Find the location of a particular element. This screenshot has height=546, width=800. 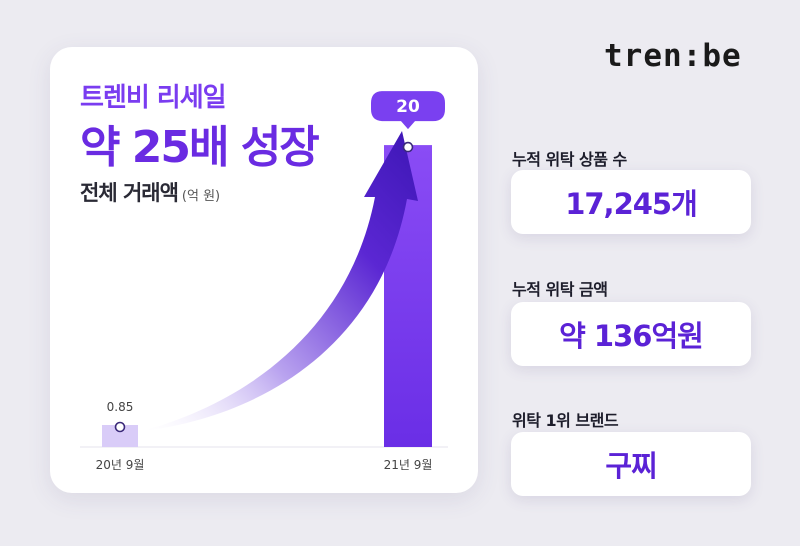

stat-box-top-brand: 구찌 is located at coordinates (631, 464).